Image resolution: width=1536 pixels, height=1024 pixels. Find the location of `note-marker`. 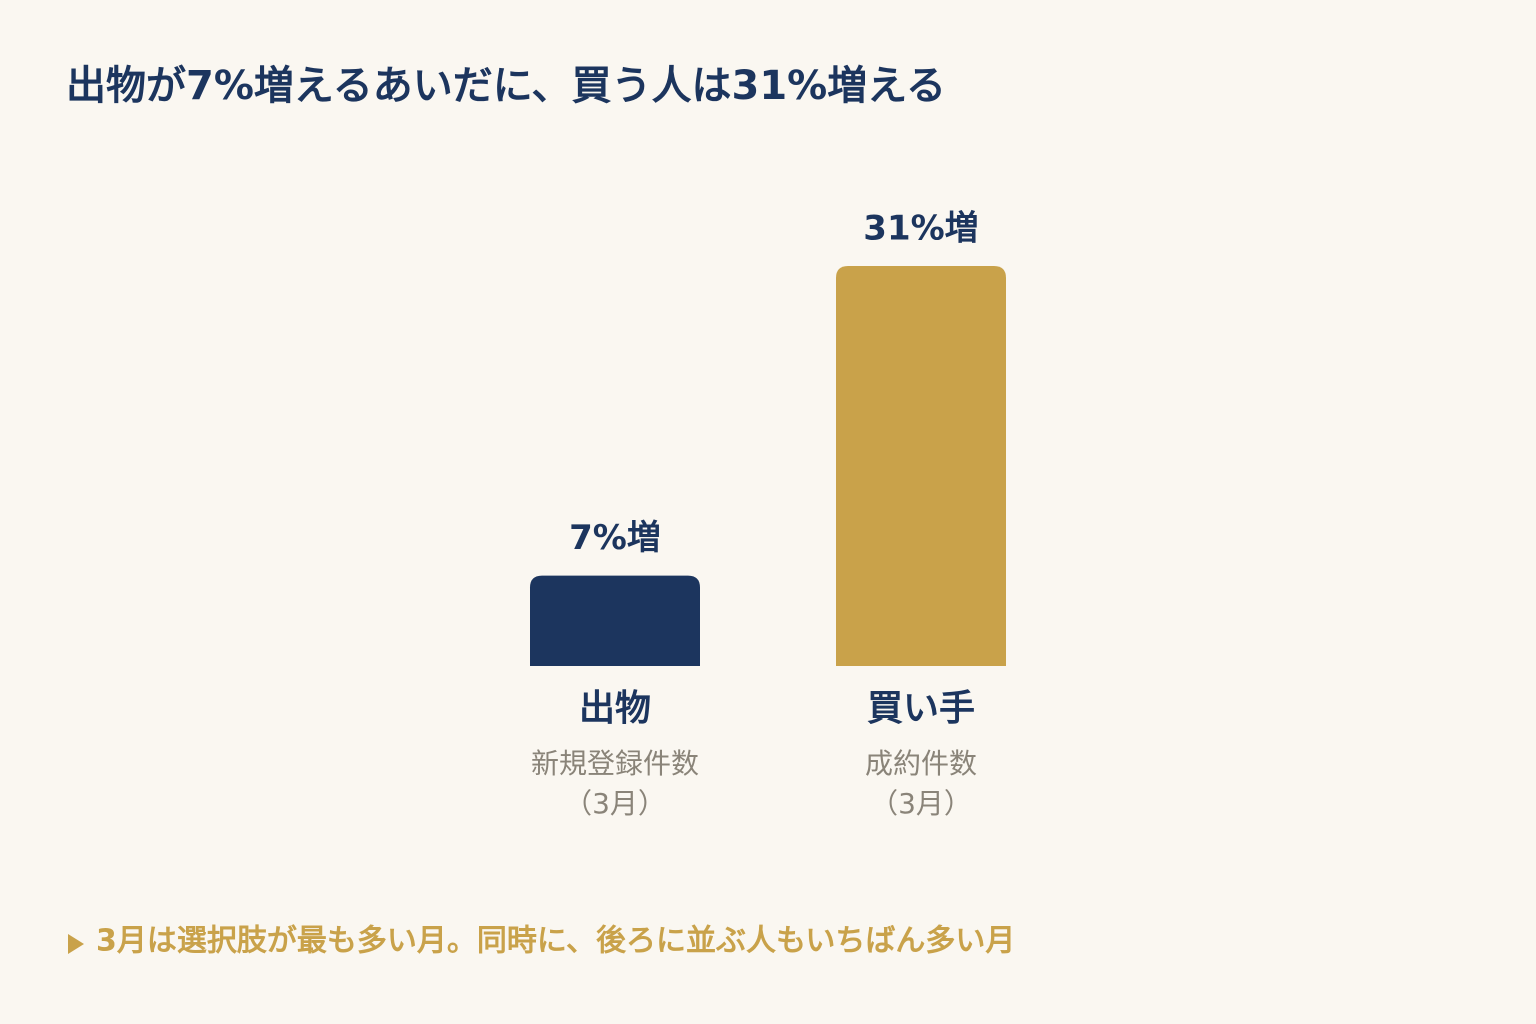

note-marker is located at coordinates (76, 944).